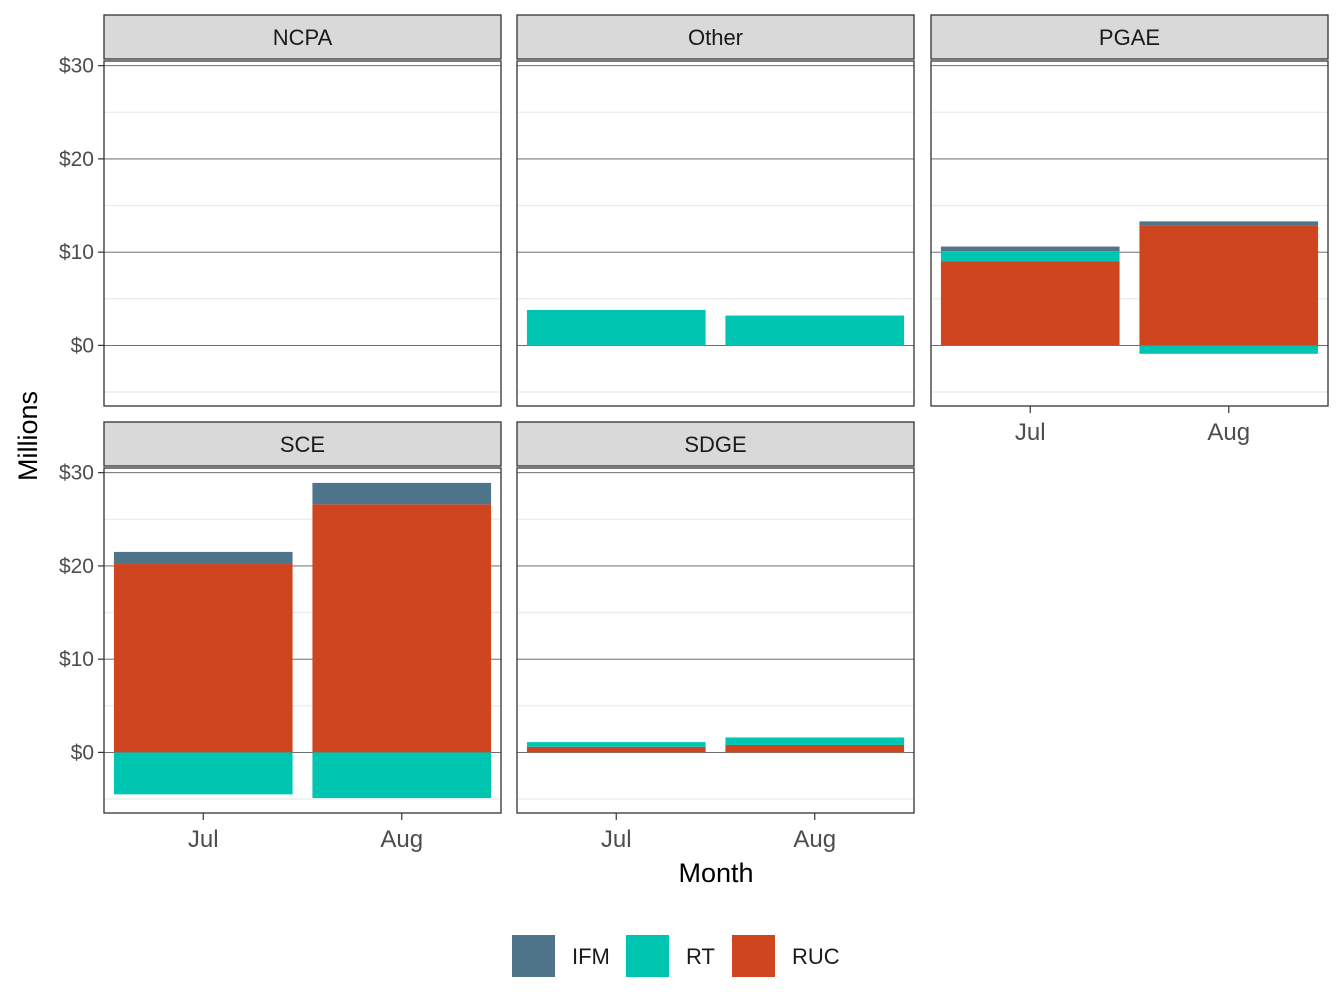 This screenshot has height=1008, width=1344. Describe the element at coordinates (700, 956) in the screenshot. I see `legend-label: RT` at that location.